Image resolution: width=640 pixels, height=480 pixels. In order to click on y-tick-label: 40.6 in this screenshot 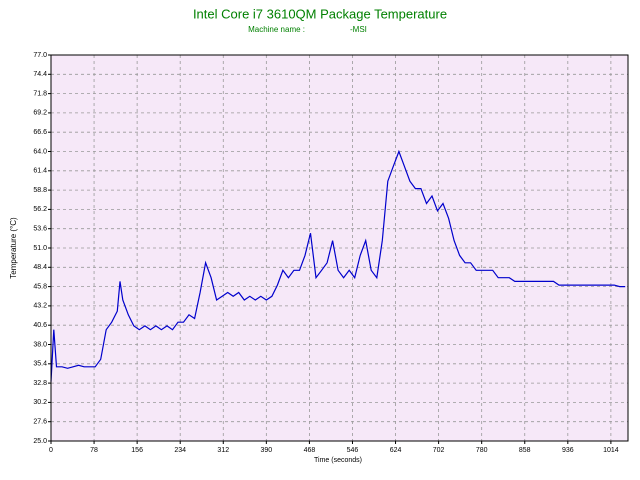, I will do `click(40, 325)`.